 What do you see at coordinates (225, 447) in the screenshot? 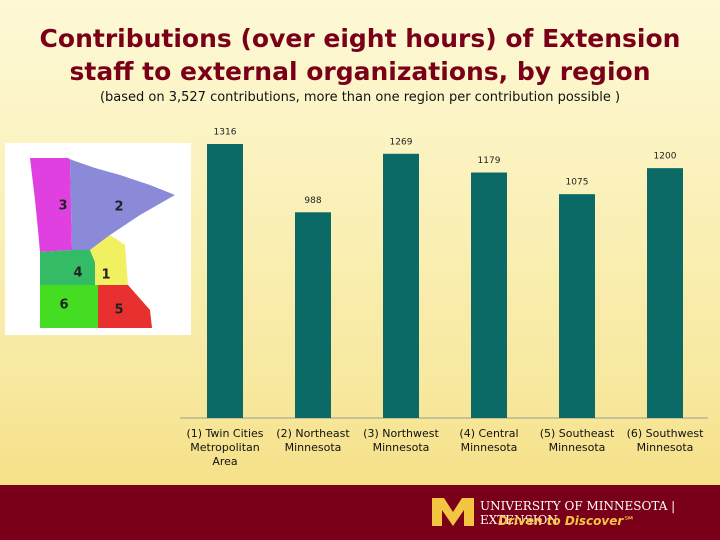
I see `x-tick-label: (1) Twin Cities Metropolitan Area` at bounding box center [225, 447].